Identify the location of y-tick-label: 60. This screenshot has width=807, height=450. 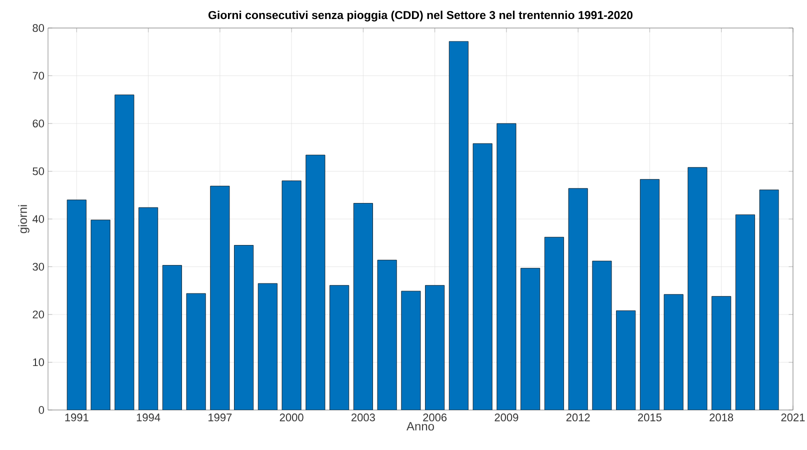
(38, 124).